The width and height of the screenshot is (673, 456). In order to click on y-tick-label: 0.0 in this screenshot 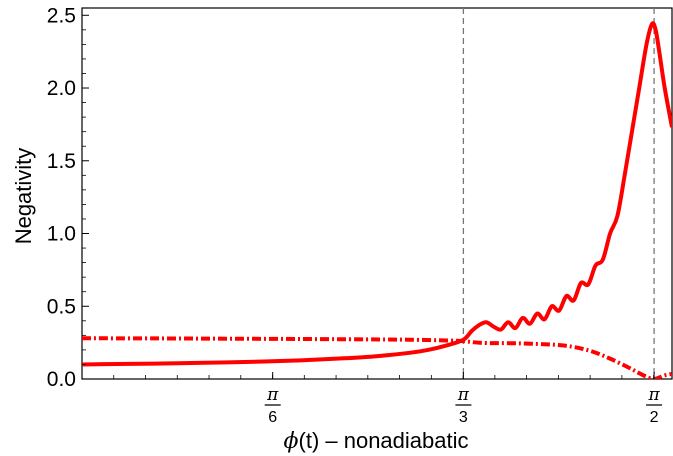, I will do `click(61, 379)`.